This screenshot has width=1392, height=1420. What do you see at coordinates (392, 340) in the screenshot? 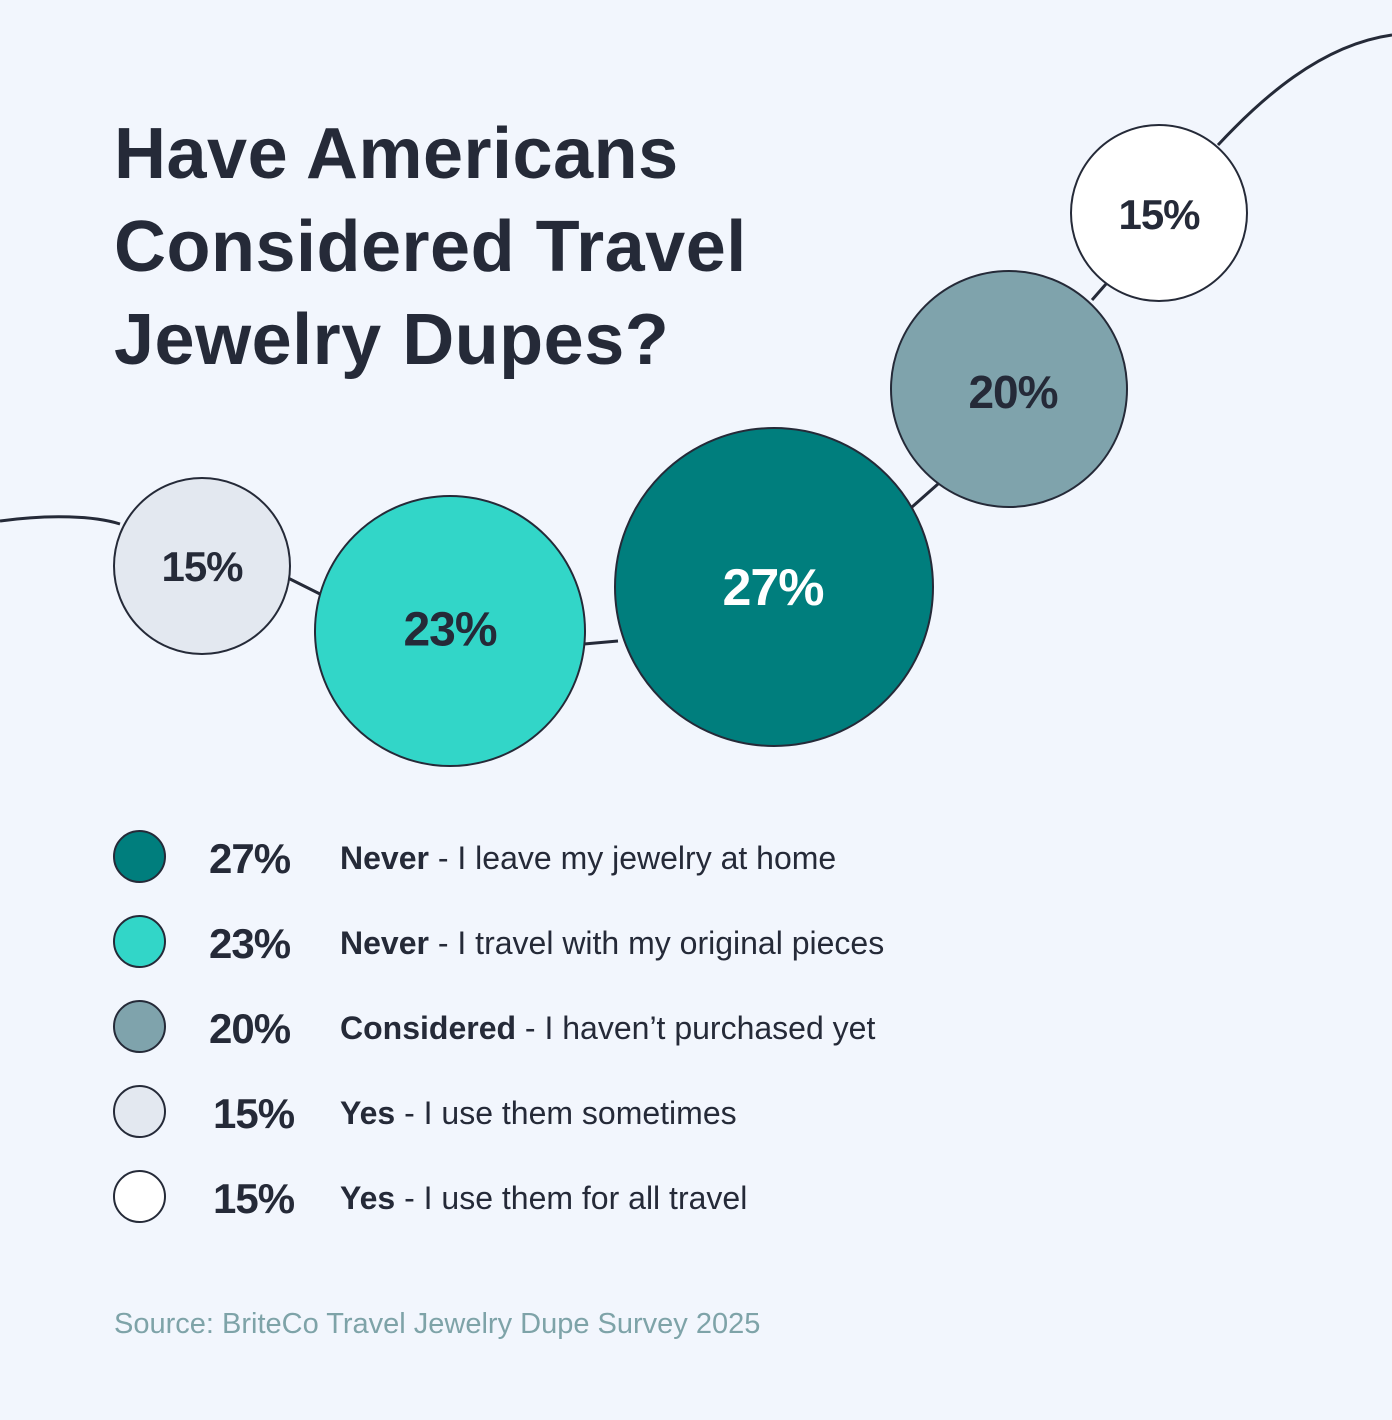
I see `title-line-3: Jewelry Dupes?` at bounding box center [392, 340].